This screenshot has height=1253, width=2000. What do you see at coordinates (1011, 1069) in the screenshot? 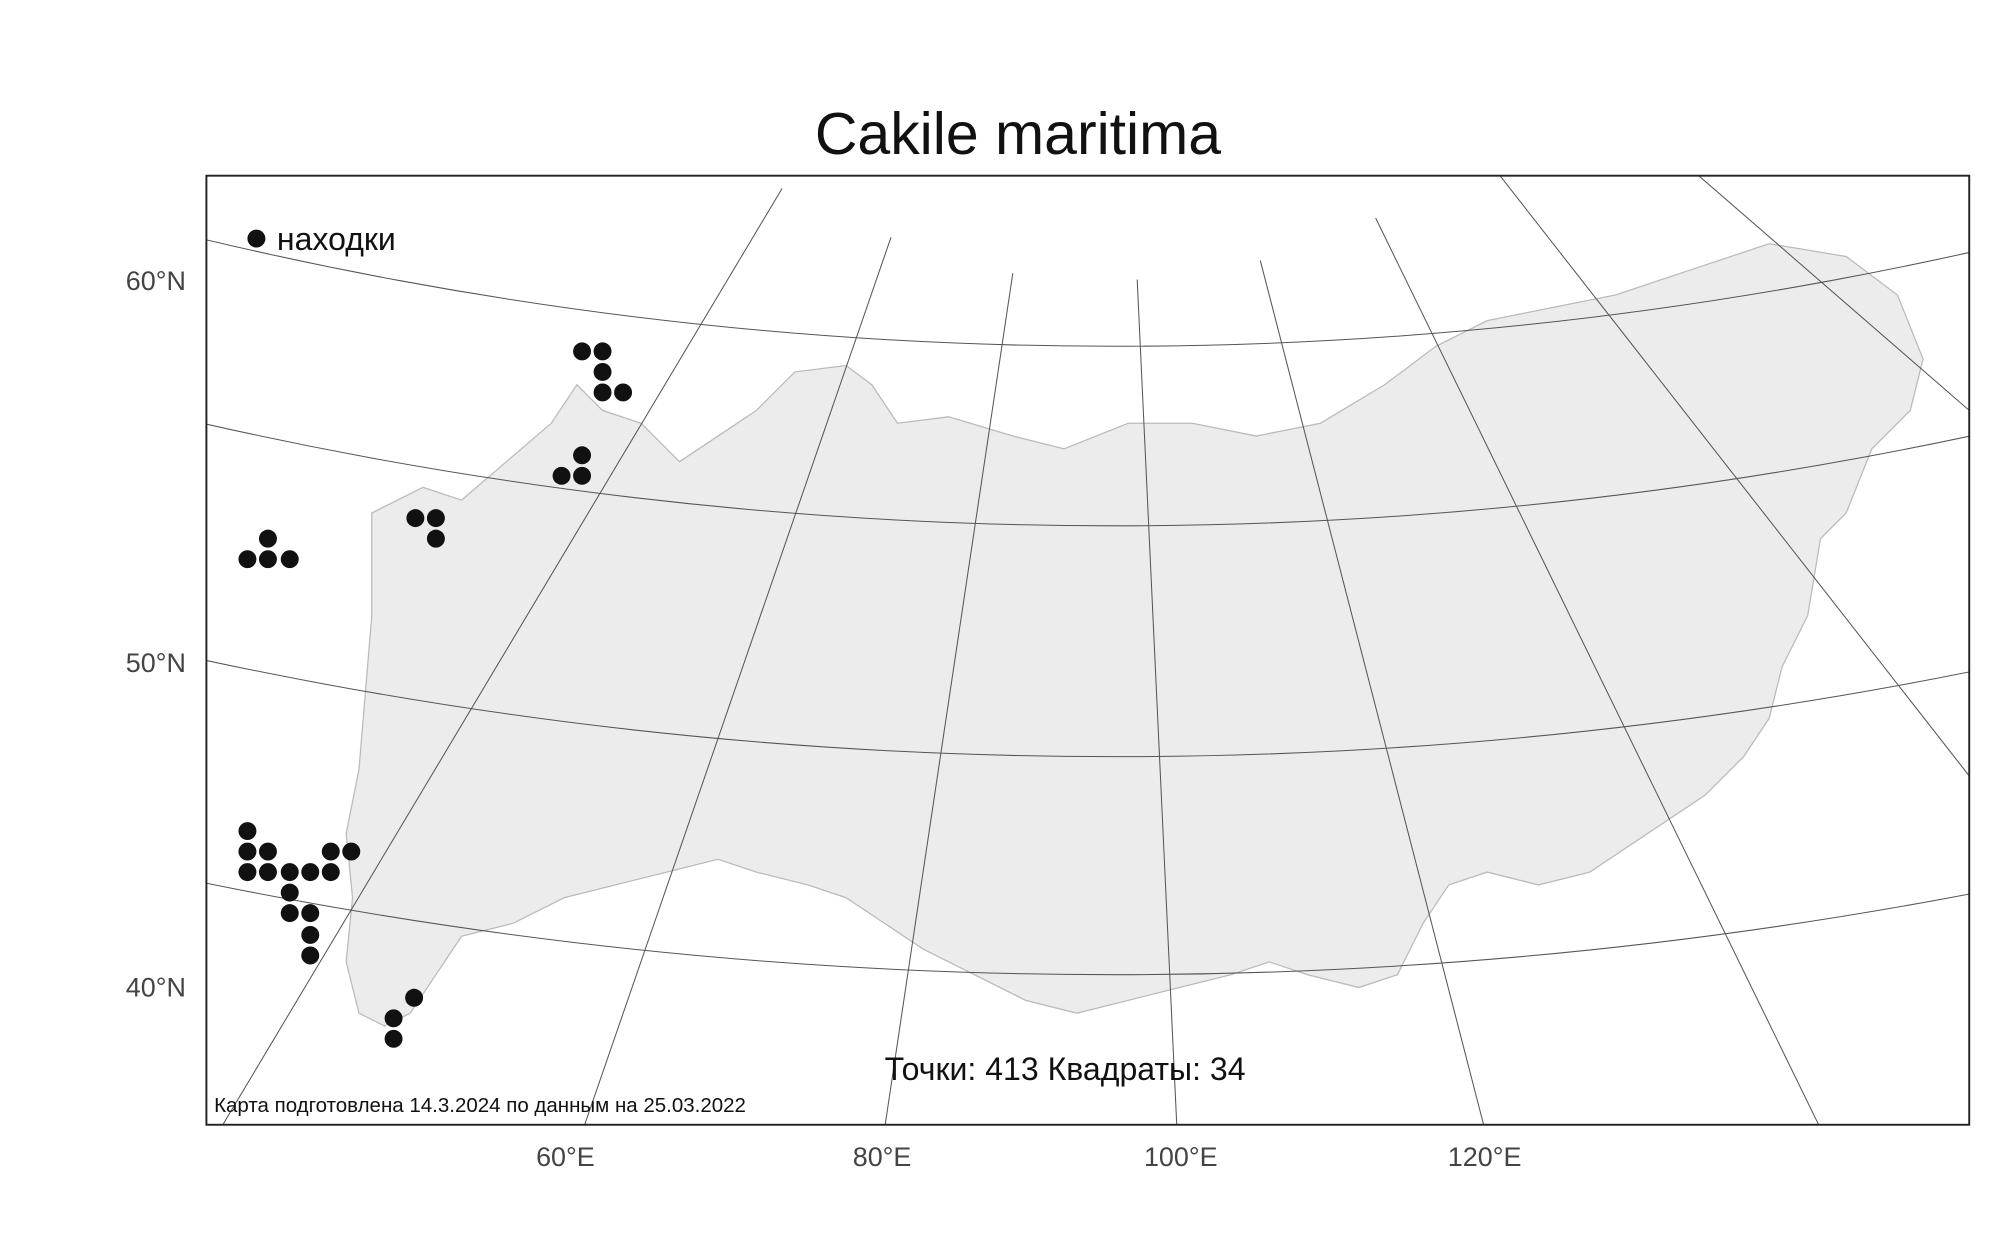
I see `stats-value: 413` at bounding box center [1011, 1069].